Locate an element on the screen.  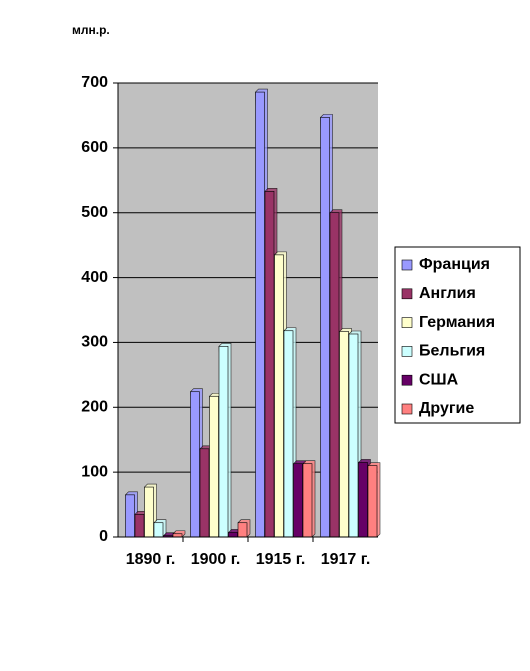
y-tick-label: 200 is located at coordinates (94, 407).